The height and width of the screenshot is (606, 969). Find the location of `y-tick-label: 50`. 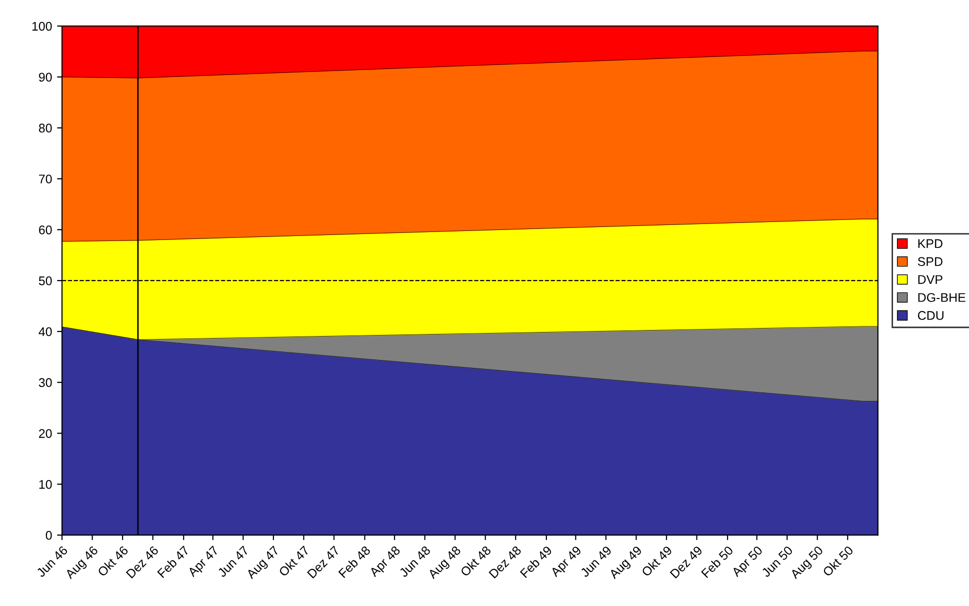

y-tick-label: 50 is located at coordinates (45, 281).